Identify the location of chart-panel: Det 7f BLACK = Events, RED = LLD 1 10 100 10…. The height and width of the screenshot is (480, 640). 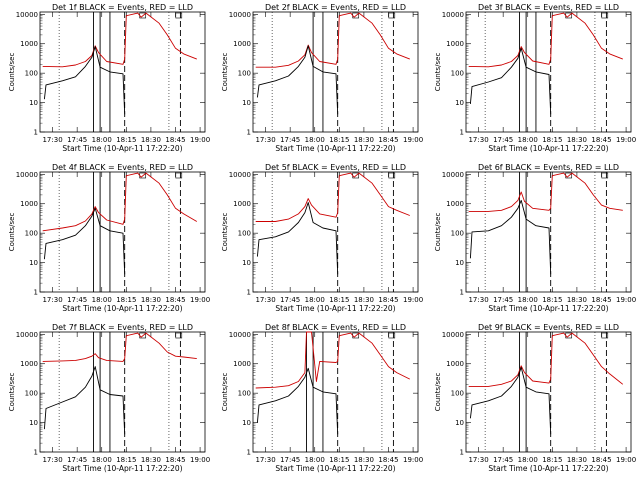
(109, 398).